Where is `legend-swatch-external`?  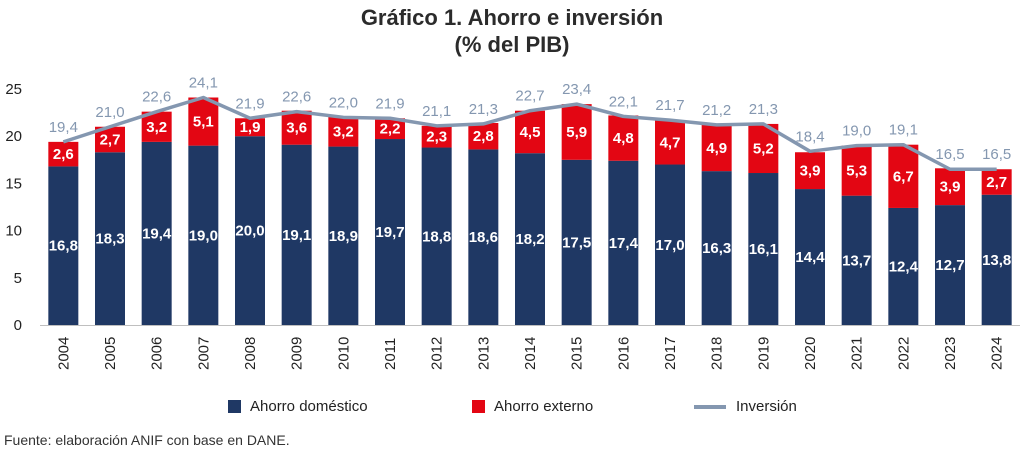
legend-swatch-external is located at coordinates (478, 406).